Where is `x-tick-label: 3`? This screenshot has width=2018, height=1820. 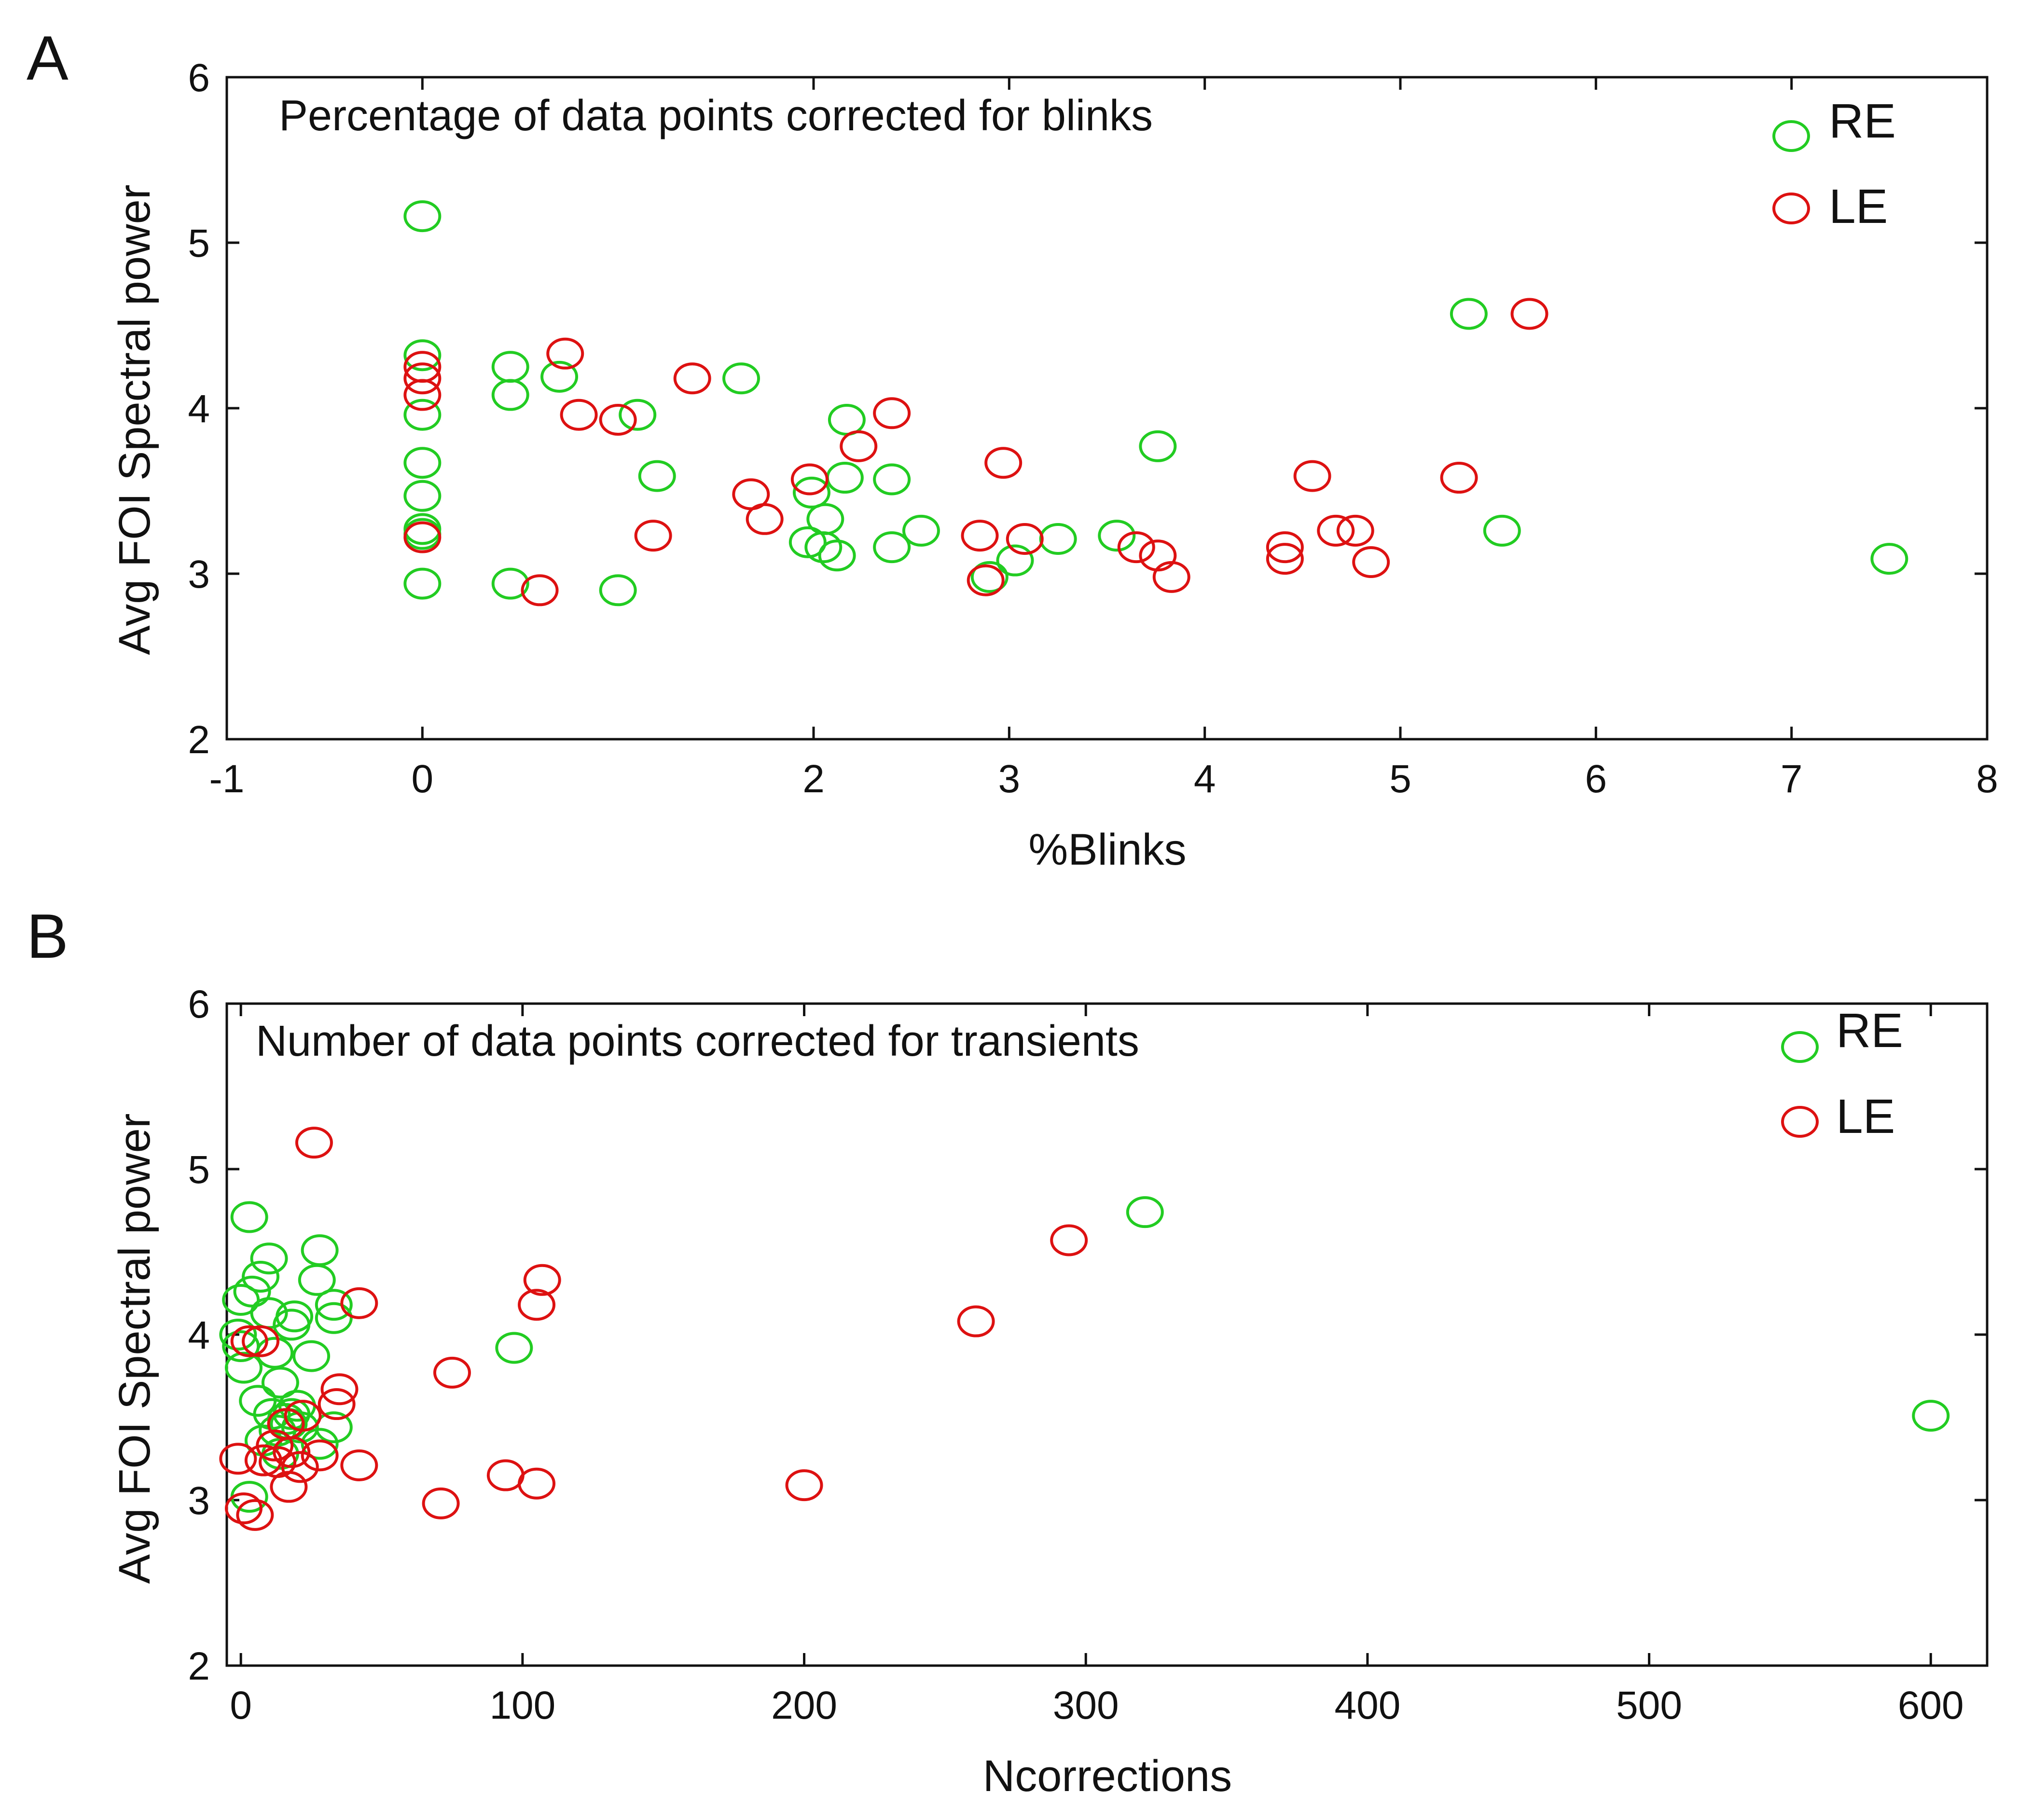 x-tick-label: 3 is located at coordinates (1010, 779).